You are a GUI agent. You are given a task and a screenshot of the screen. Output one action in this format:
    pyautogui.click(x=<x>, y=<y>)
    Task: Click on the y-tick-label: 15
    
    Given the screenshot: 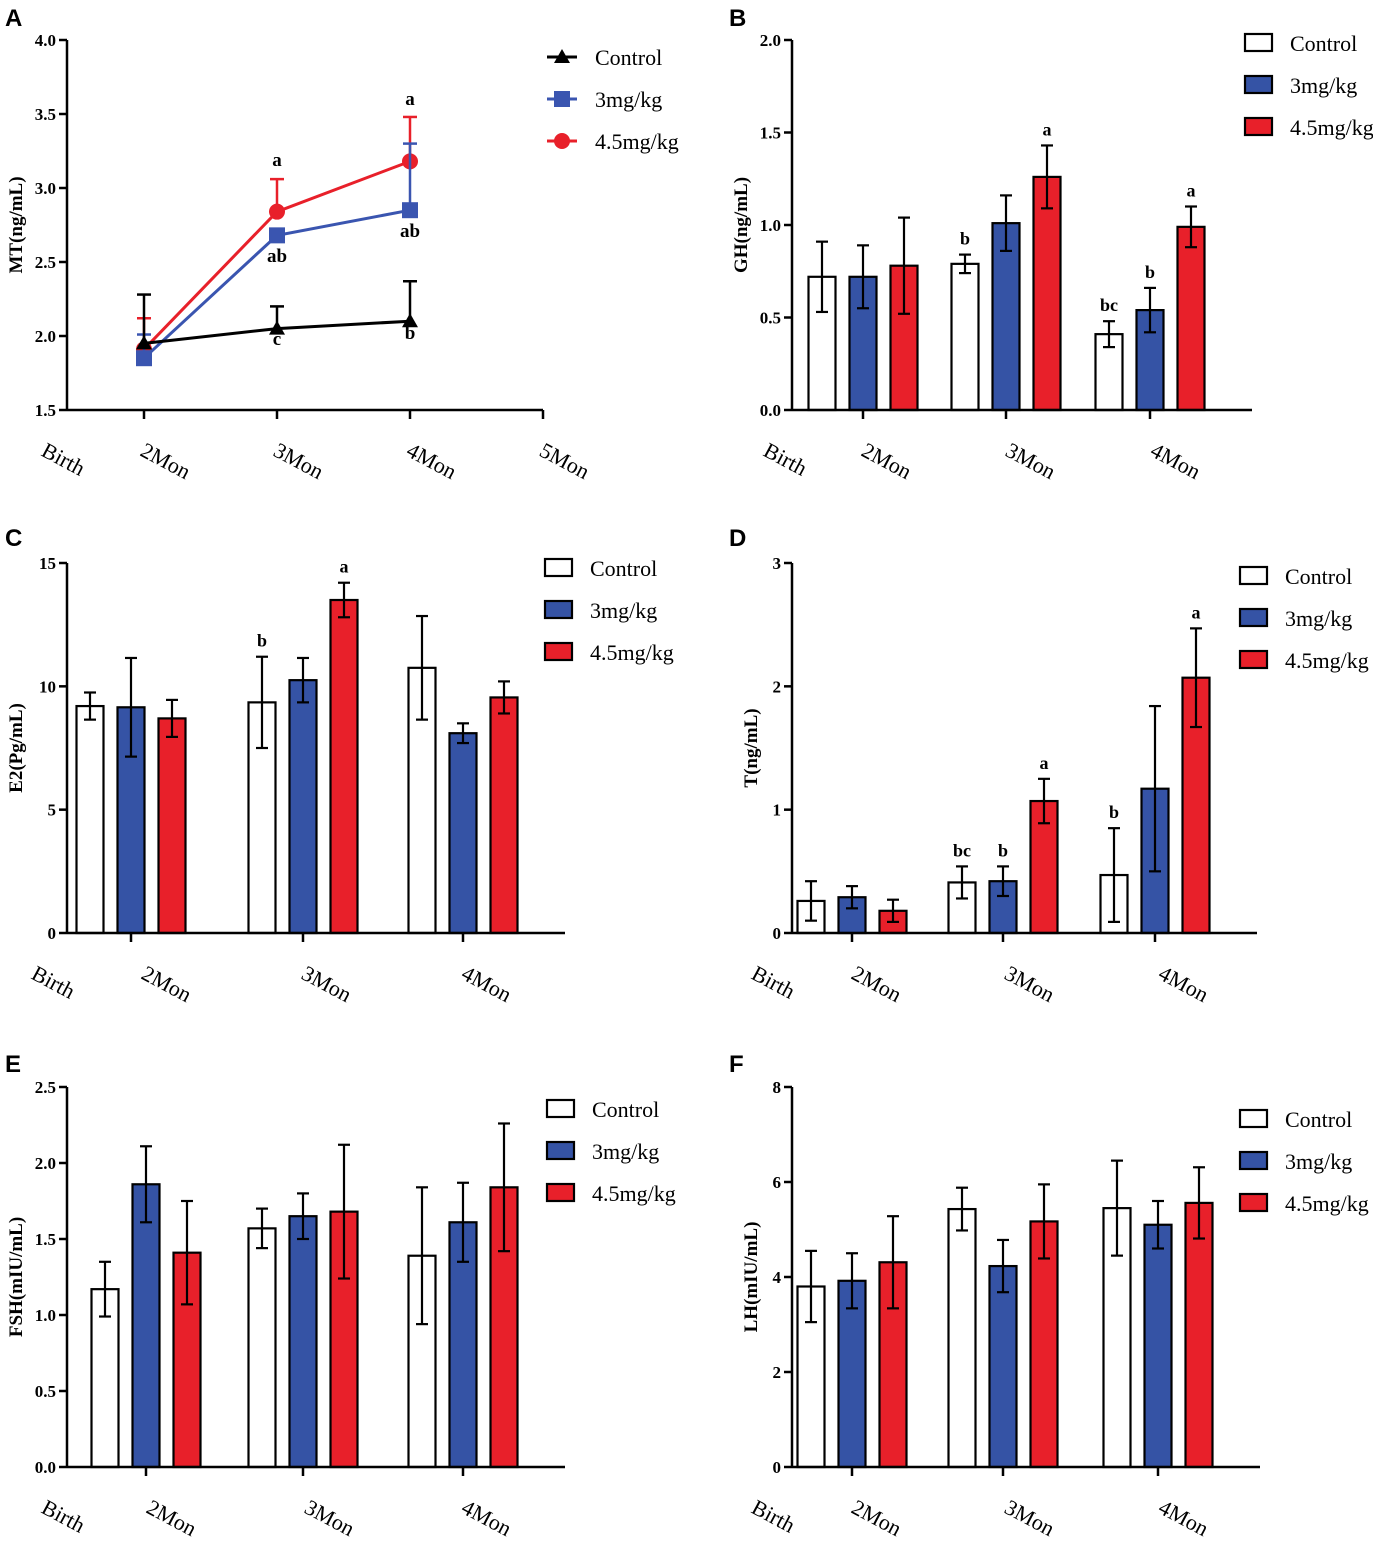 What is the action you would take?
    pyautogui.click(x=47, y=563)
    